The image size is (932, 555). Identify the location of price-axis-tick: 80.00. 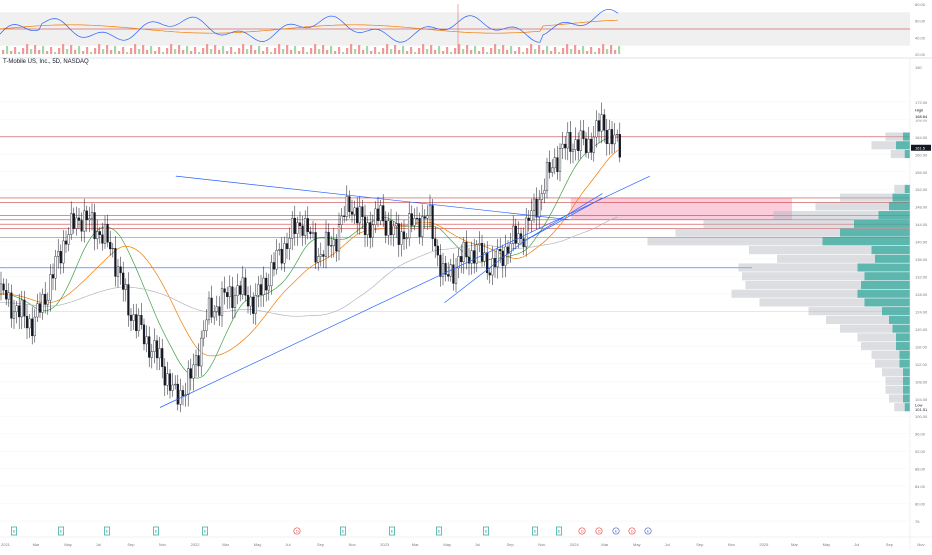
(920, 504).